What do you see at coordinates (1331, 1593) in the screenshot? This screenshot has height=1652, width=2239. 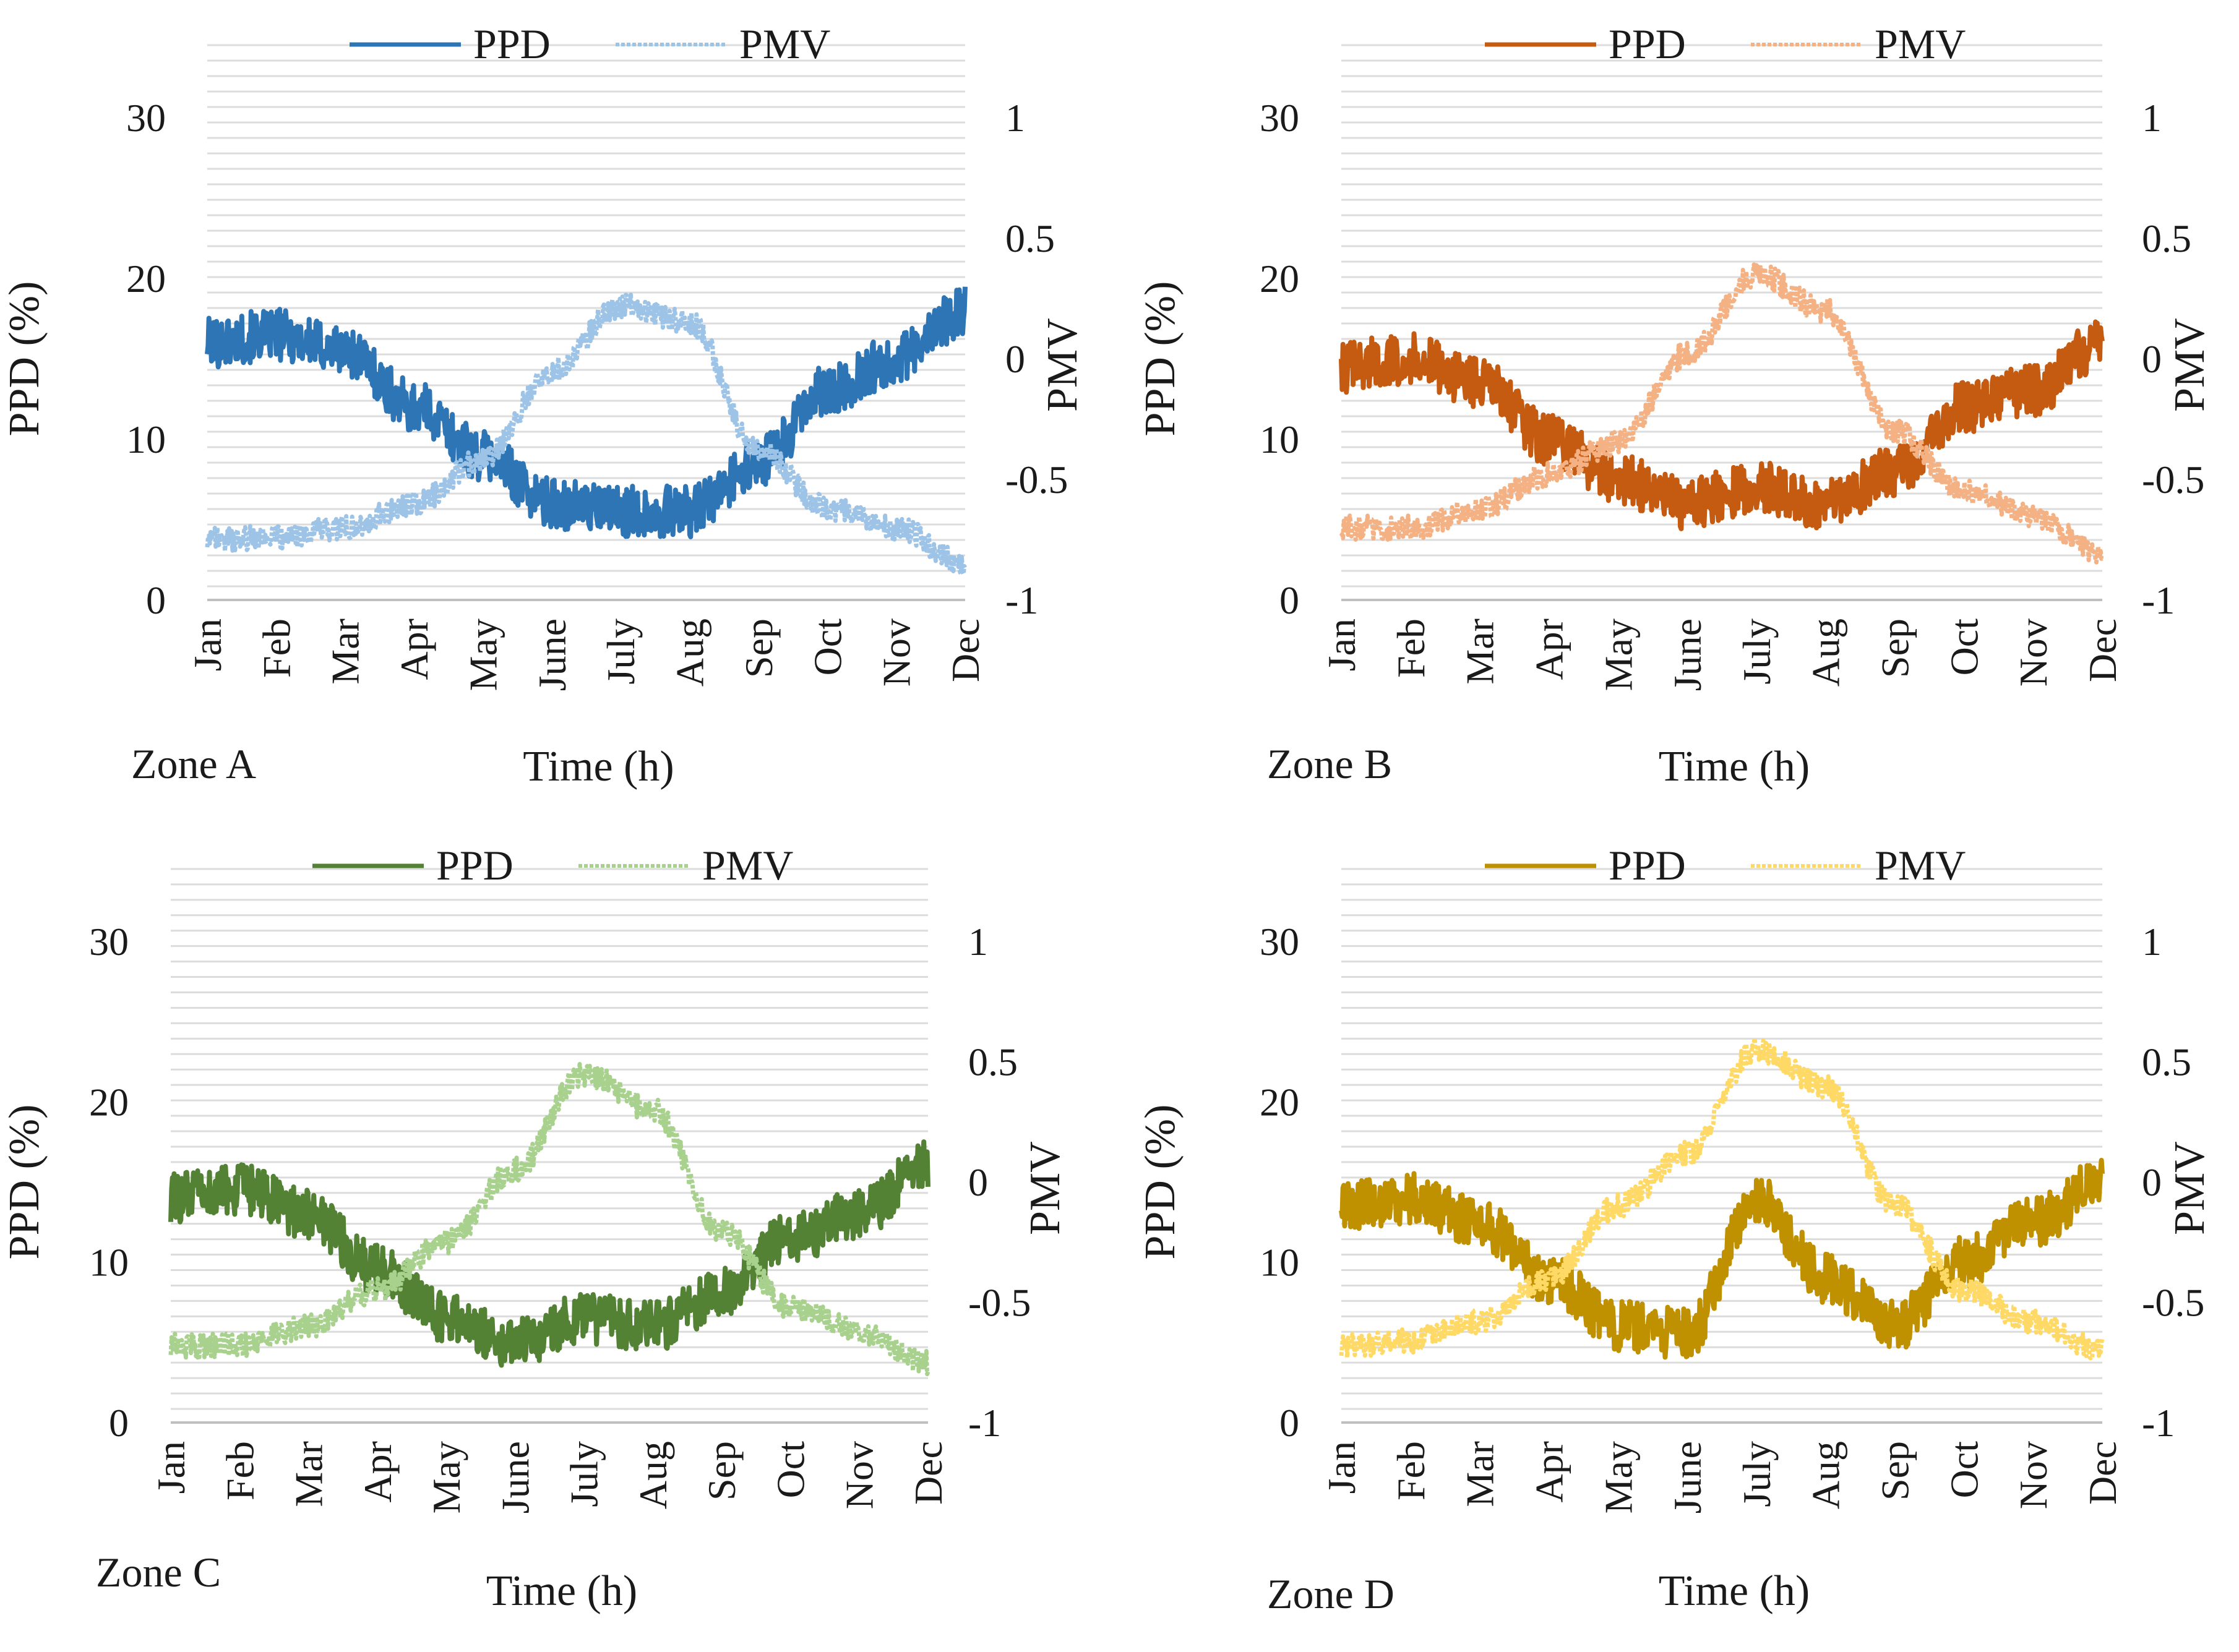 I see `zone-label: Zone D` at bounding box center [1331, 1593].